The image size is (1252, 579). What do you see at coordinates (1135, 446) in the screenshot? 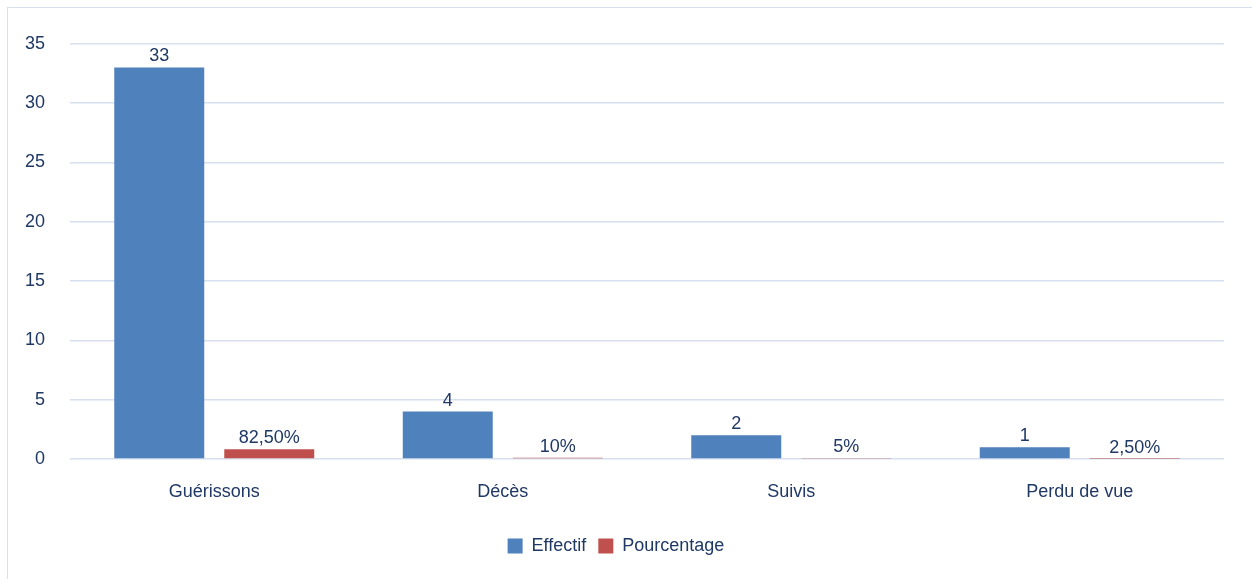
I see `data-label: 2,50%` at bounding box center [1135, 446].